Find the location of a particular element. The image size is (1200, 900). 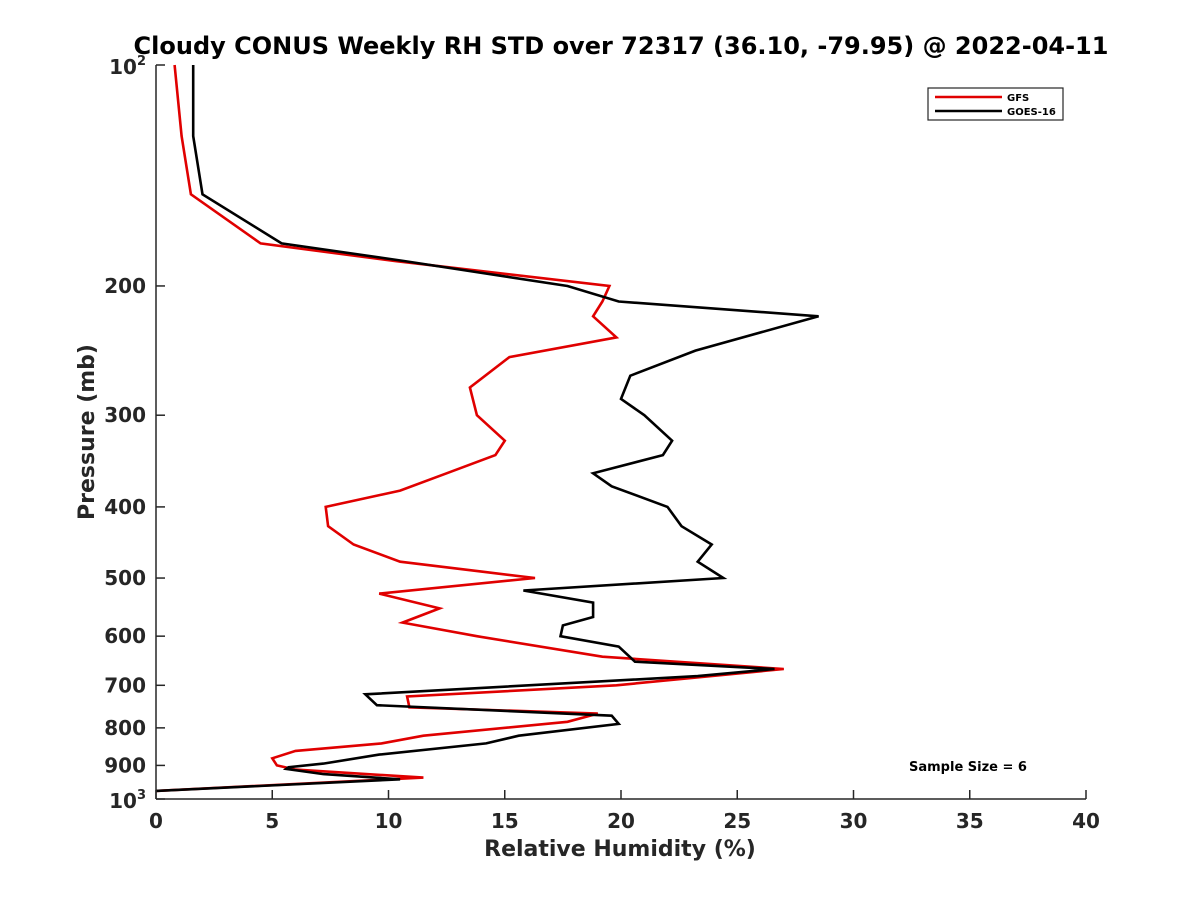

y-tick-label: 400 is located at coordinates (125, 507).